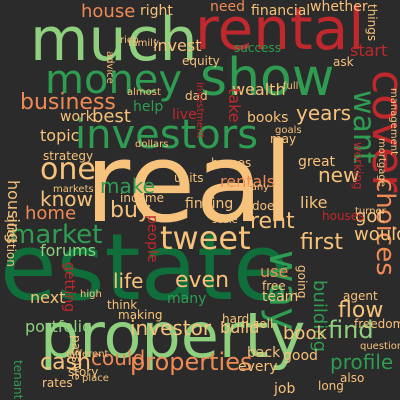  Describe the element at coordinates (234, 105) in the screenshot. I see `word-take: take` at that location.